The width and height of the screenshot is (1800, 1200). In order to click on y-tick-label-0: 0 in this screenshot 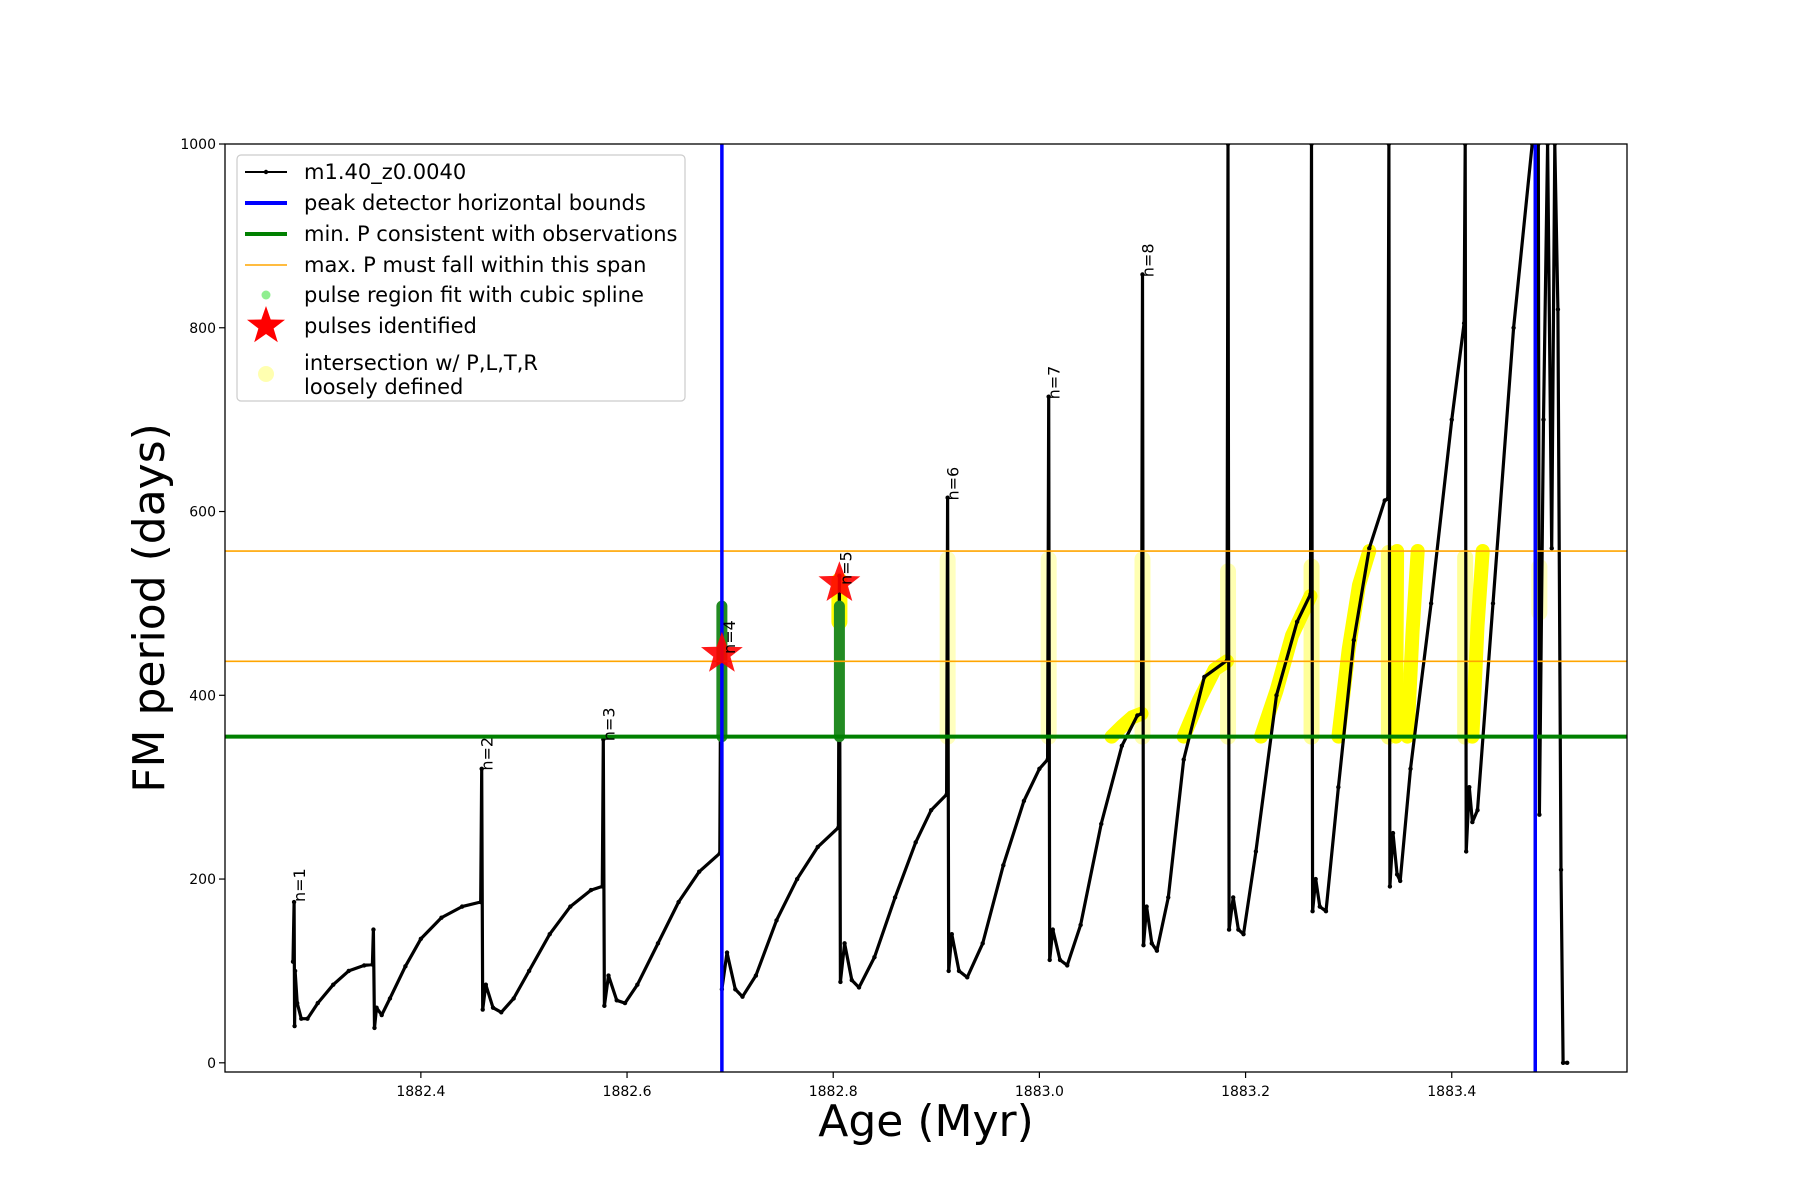, I will do `click(211, 1064)`.